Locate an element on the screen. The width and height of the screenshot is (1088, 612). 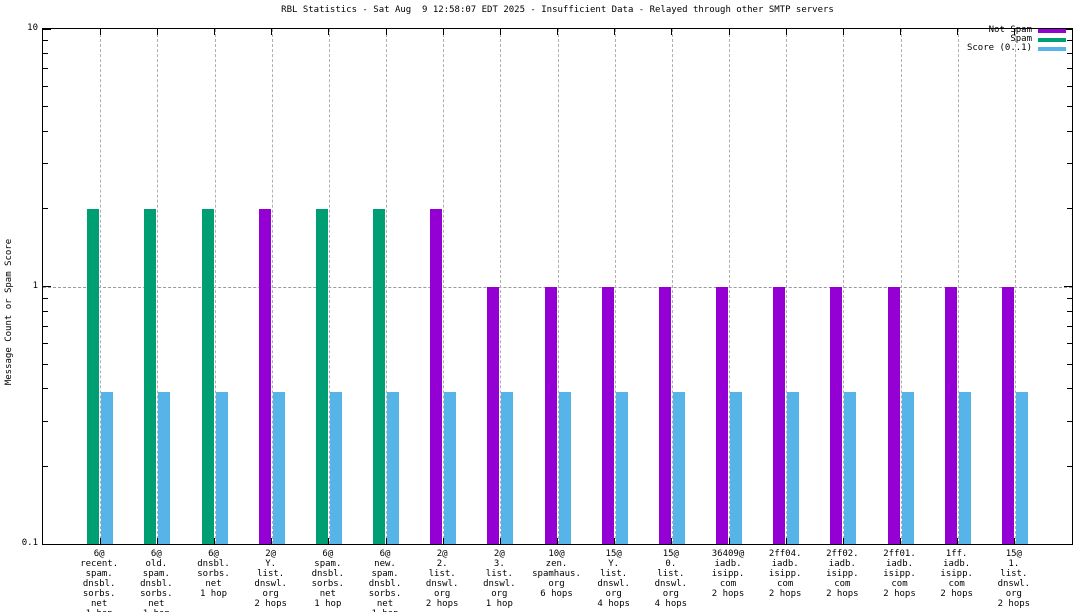
legend-entry: Spam is located at coordinates (1016, 39).